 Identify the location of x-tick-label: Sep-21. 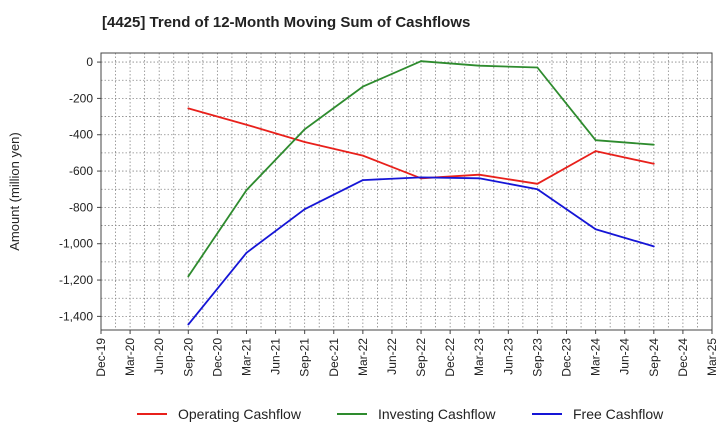
(305, 357).